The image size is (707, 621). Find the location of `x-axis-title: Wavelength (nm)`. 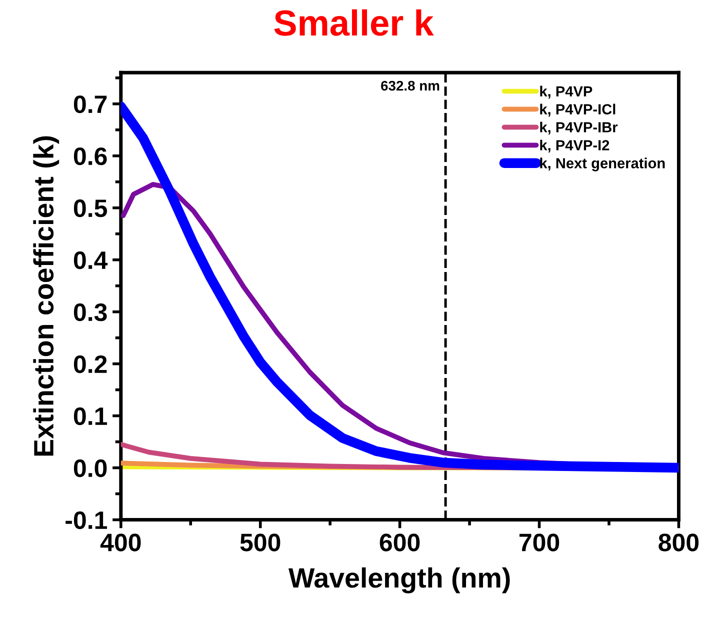

x-axis-title: Wavelength (nm) is located at coordinates (399, 580).